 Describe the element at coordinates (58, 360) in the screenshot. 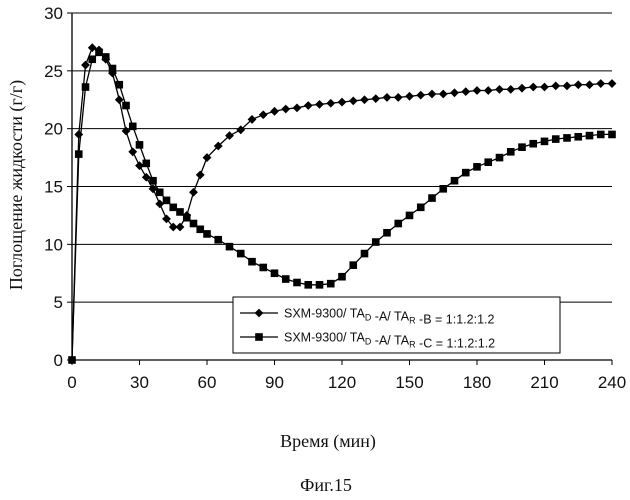

I see `y-tick-label-0: 0` at that location.